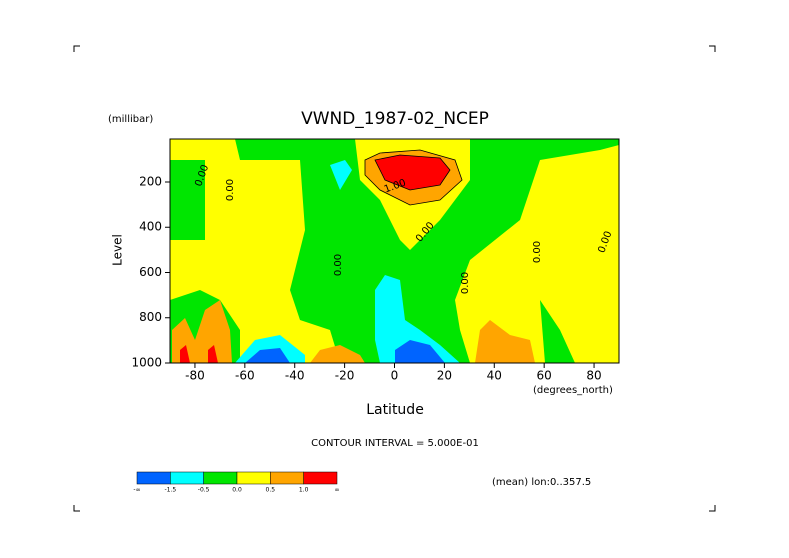  Describe the element at coordinates (150, 227) in the screenshot. I see `y-tick-label: 400` at that location.